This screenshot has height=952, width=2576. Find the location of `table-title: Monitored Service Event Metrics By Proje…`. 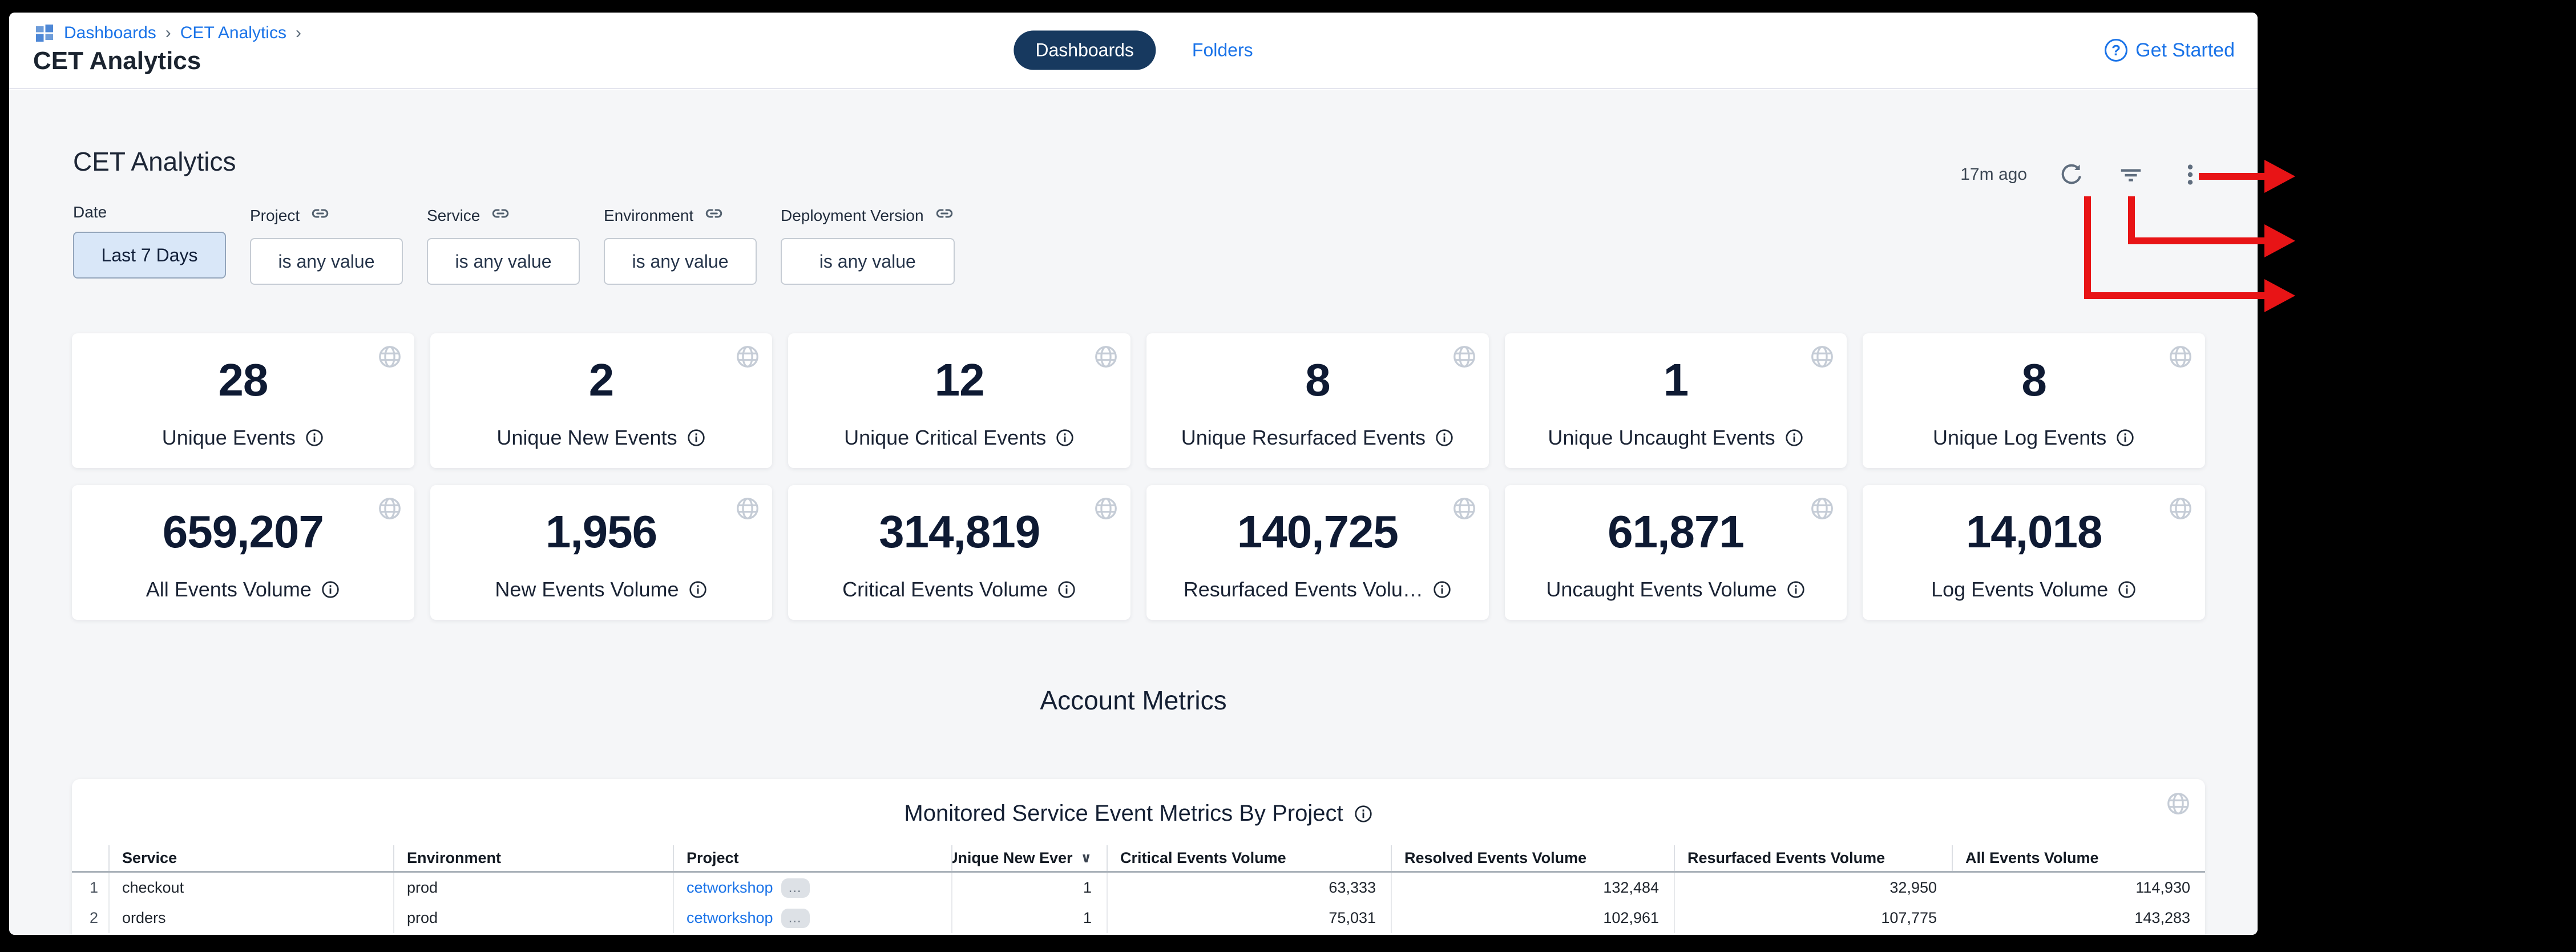

table-title: Monitored Service Event Metrics By Proje… is located at coordinates (1123, 813).